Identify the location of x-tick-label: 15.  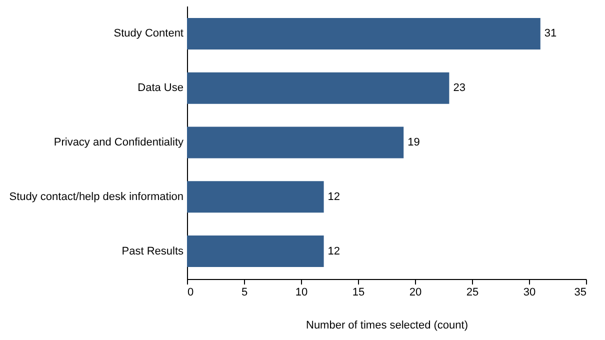
(358, 292).